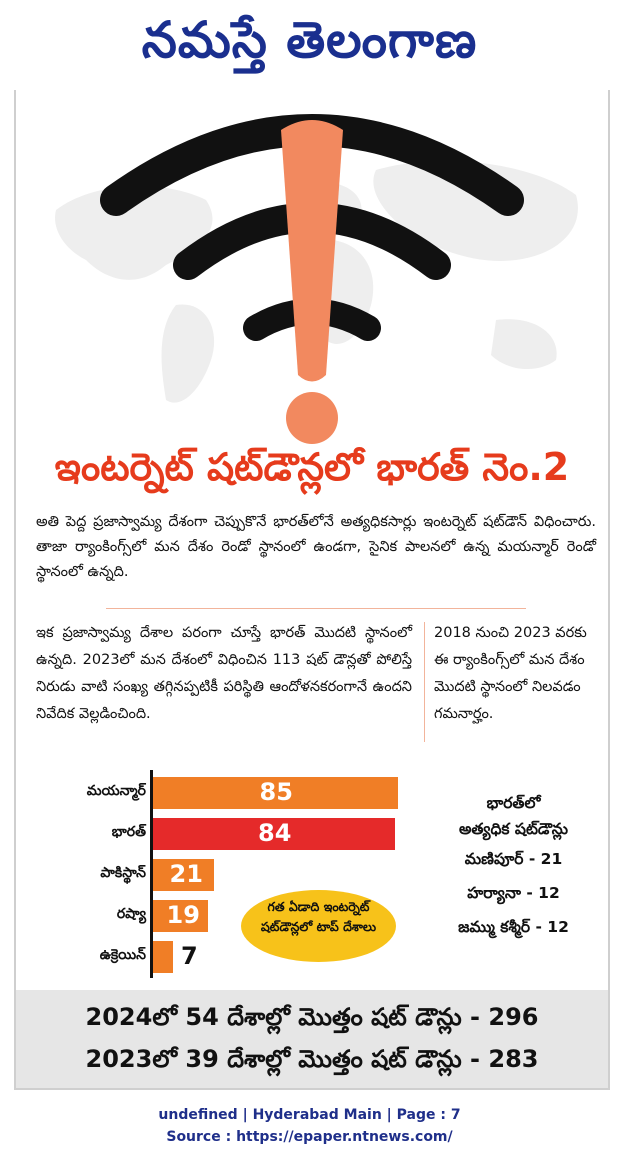 Image resolution: width=619 pixels, height=1170 pixels. What do you see at coordinates (128, 832) in the screenshot?
I see `bar-category-label: భారత్` at bounding box center [128, 832].